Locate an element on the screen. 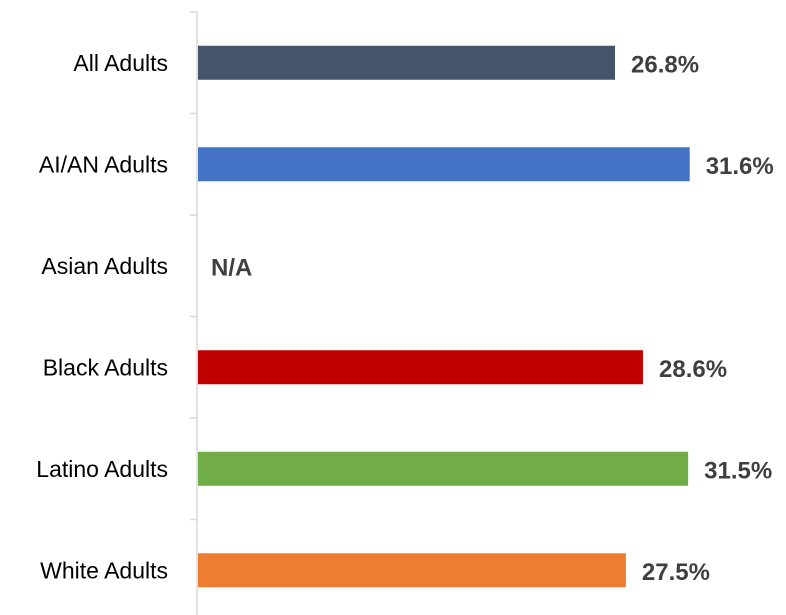 The width and height of the screenshot is (786, 615). bar-all-adults is located at coordinates (407, 62).